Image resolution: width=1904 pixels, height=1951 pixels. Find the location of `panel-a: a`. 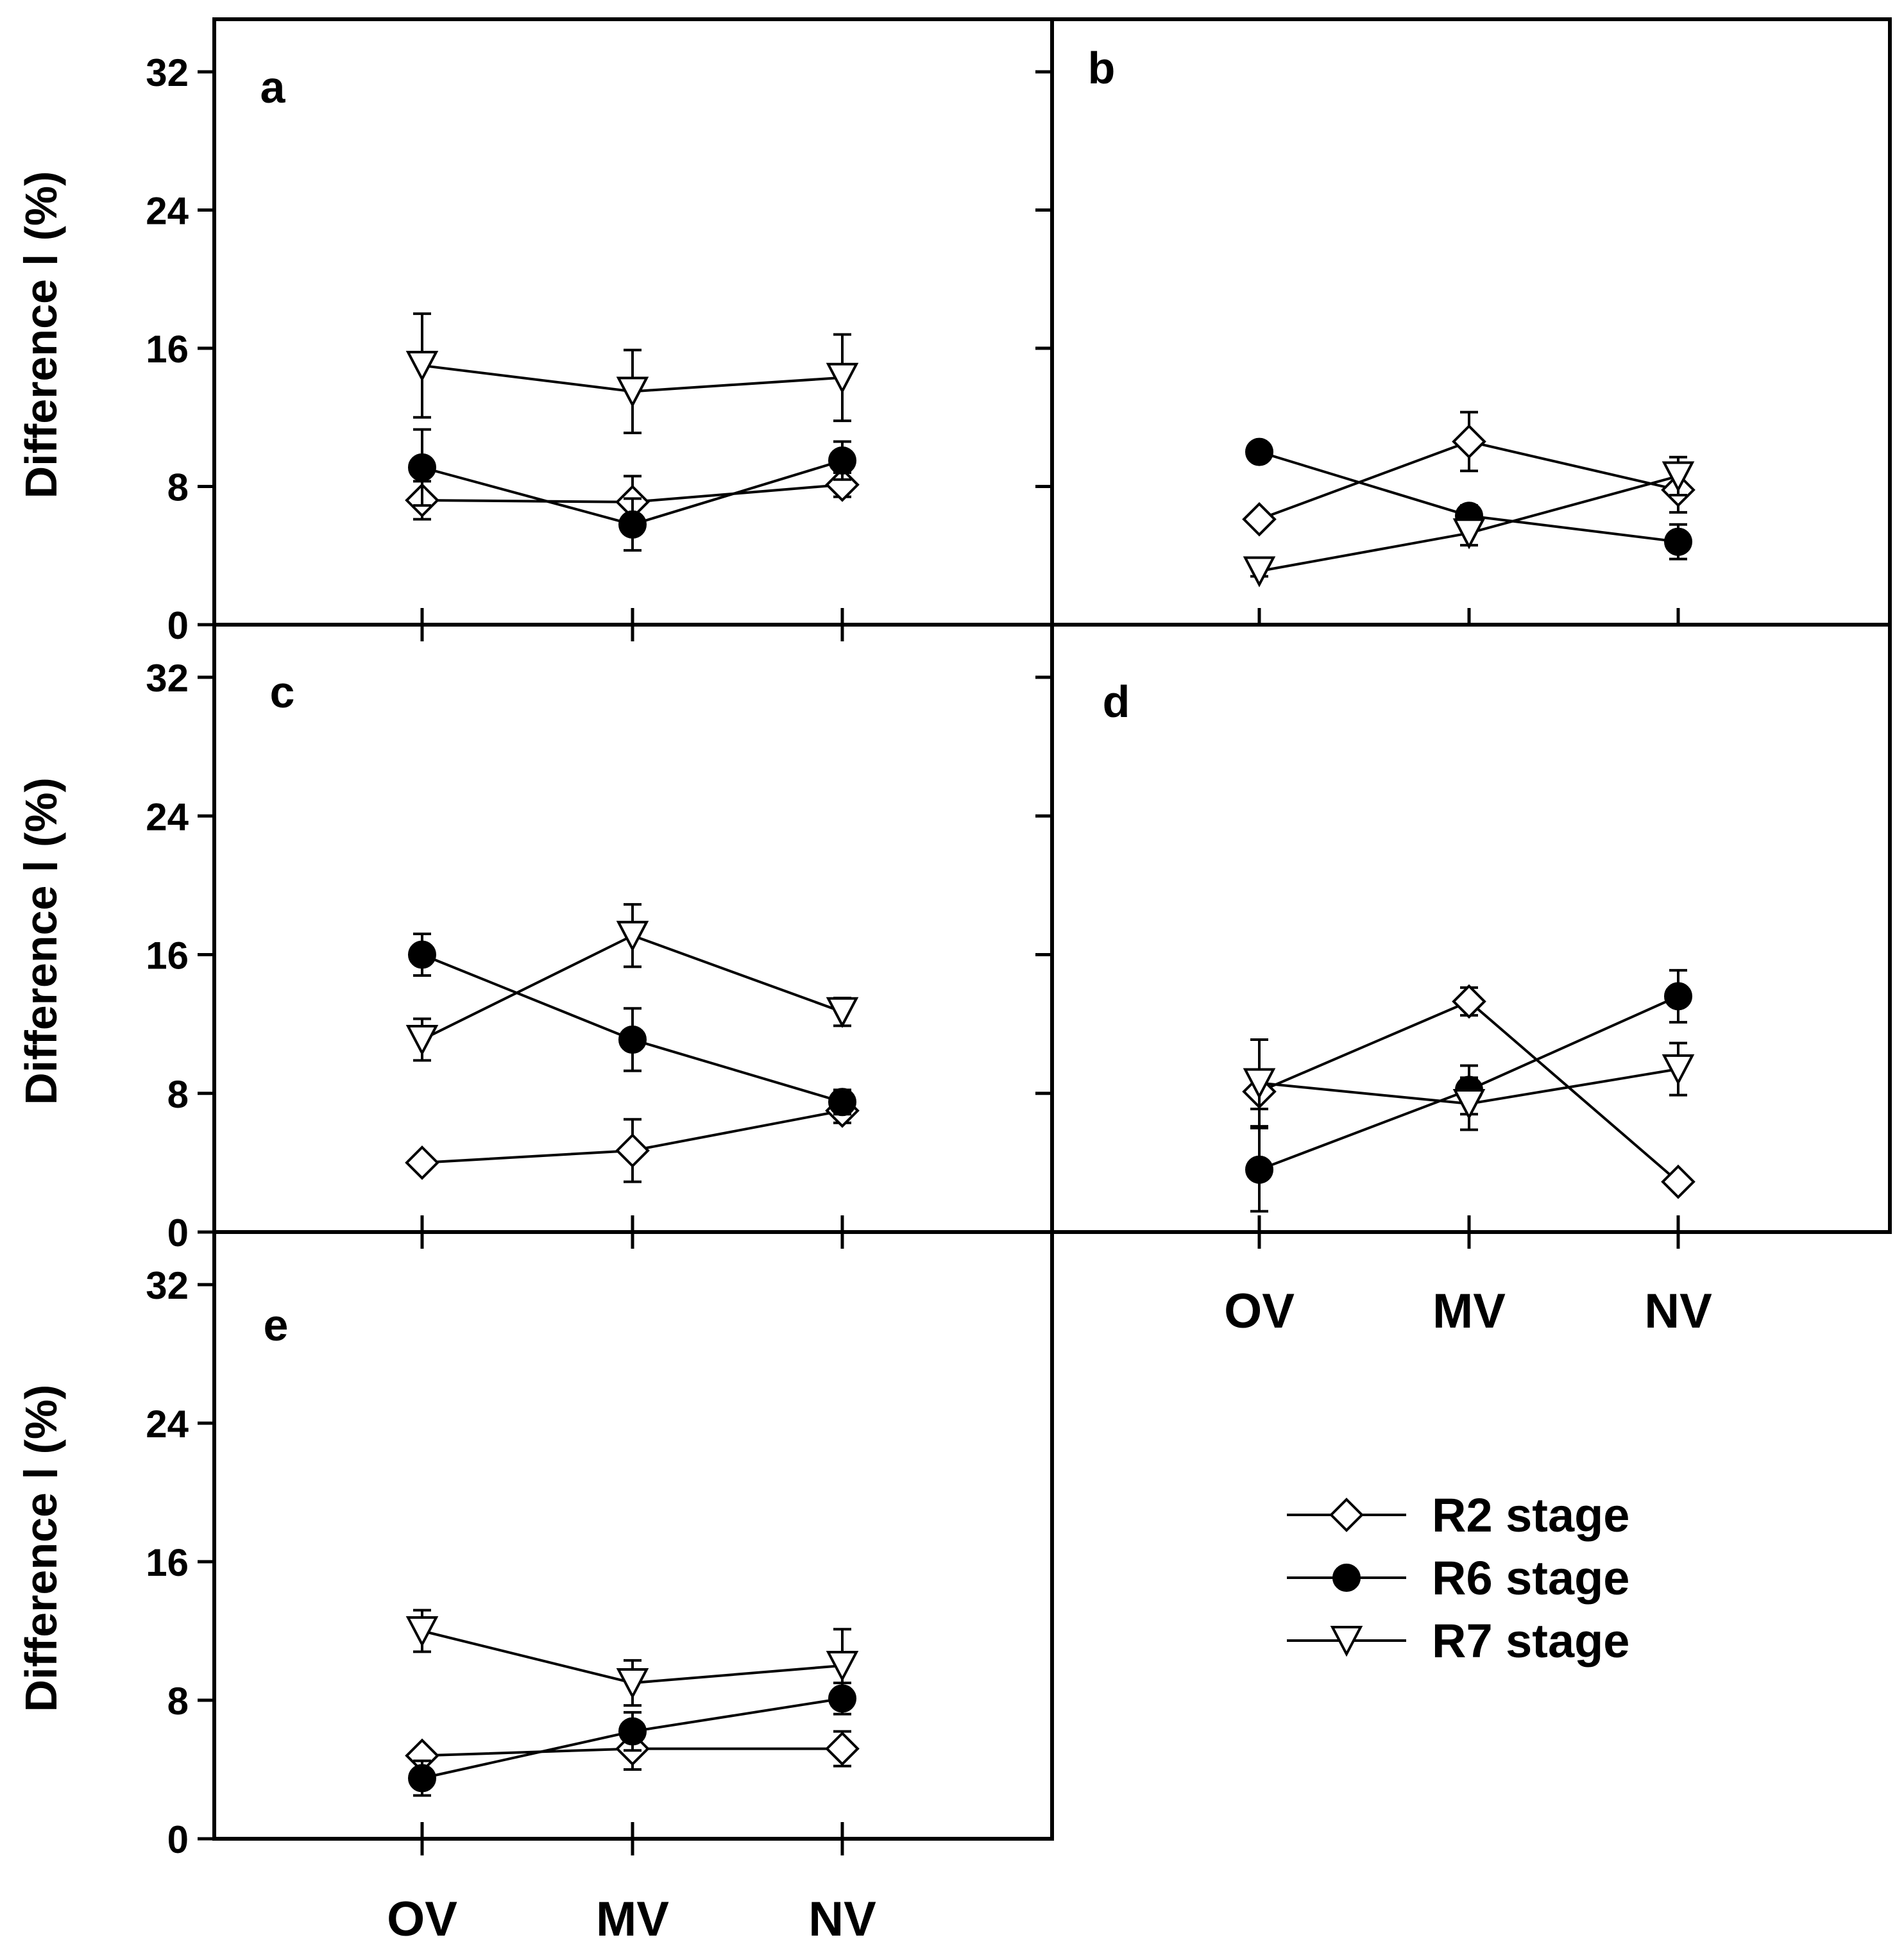

panel-a: a is located at coordinates (560, 307).